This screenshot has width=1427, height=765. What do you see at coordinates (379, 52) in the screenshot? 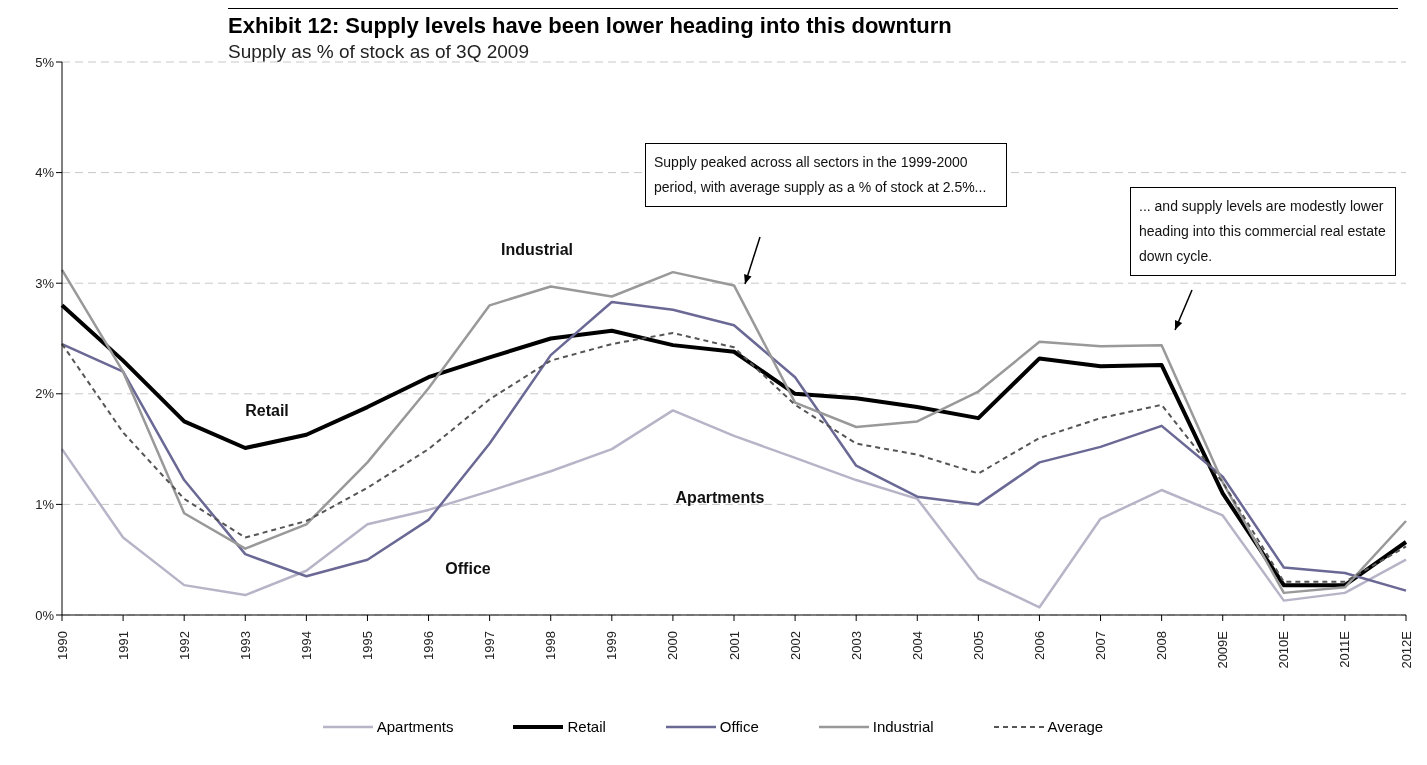
I see `chart-subtitle: Supply as % of stock as of 3Q 2009` at bounding box center [379, 52].